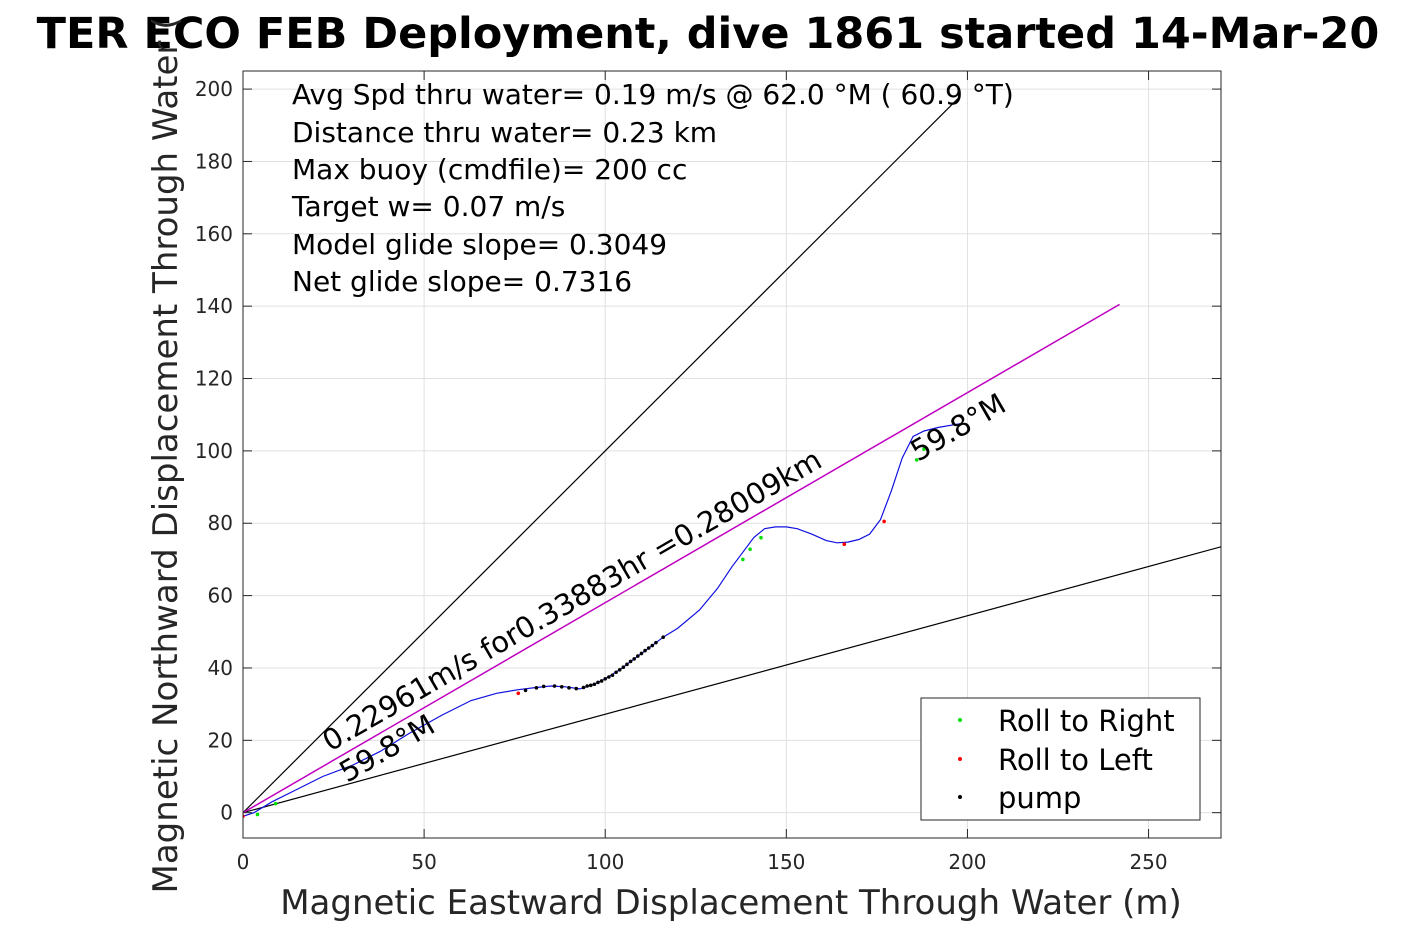  I want to click on x-tick-label: 250, so click(1148, 862).